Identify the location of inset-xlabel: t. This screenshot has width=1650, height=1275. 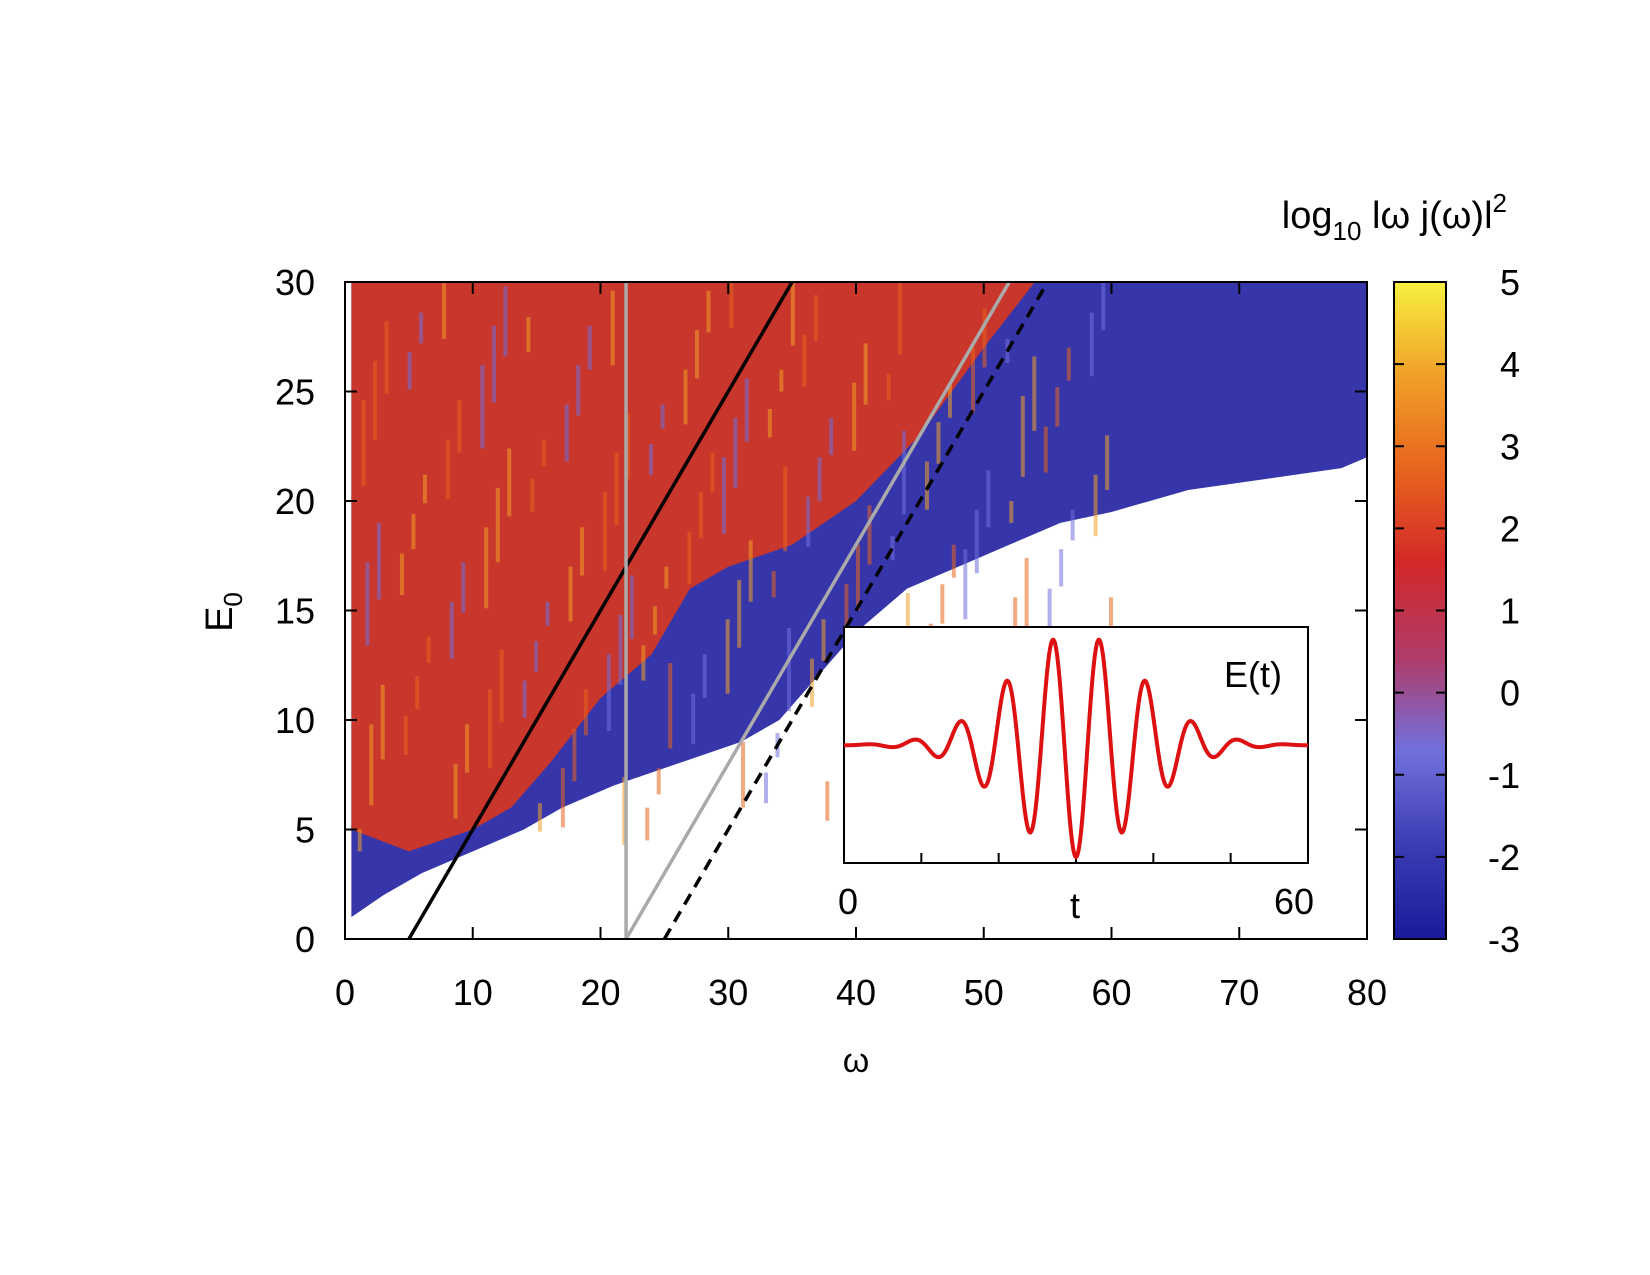
(1075, 905).